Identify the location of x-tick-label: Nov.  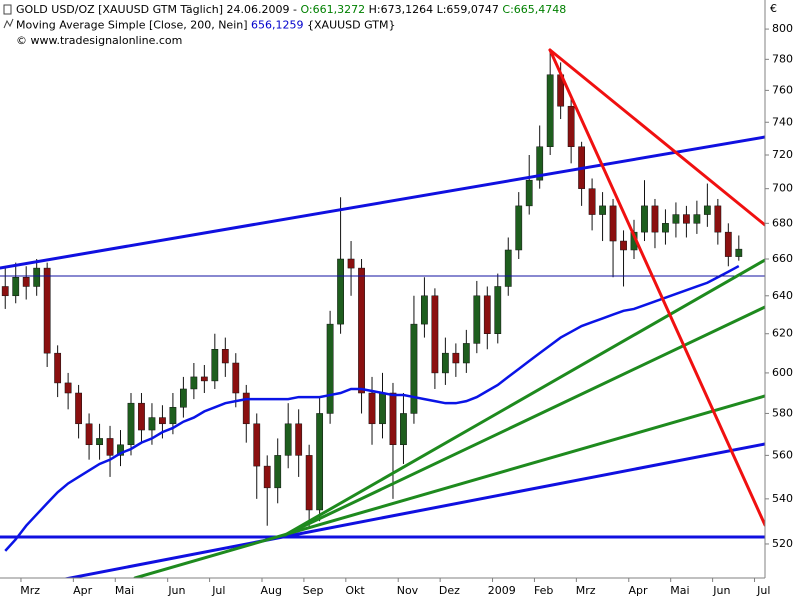
(408, 590).